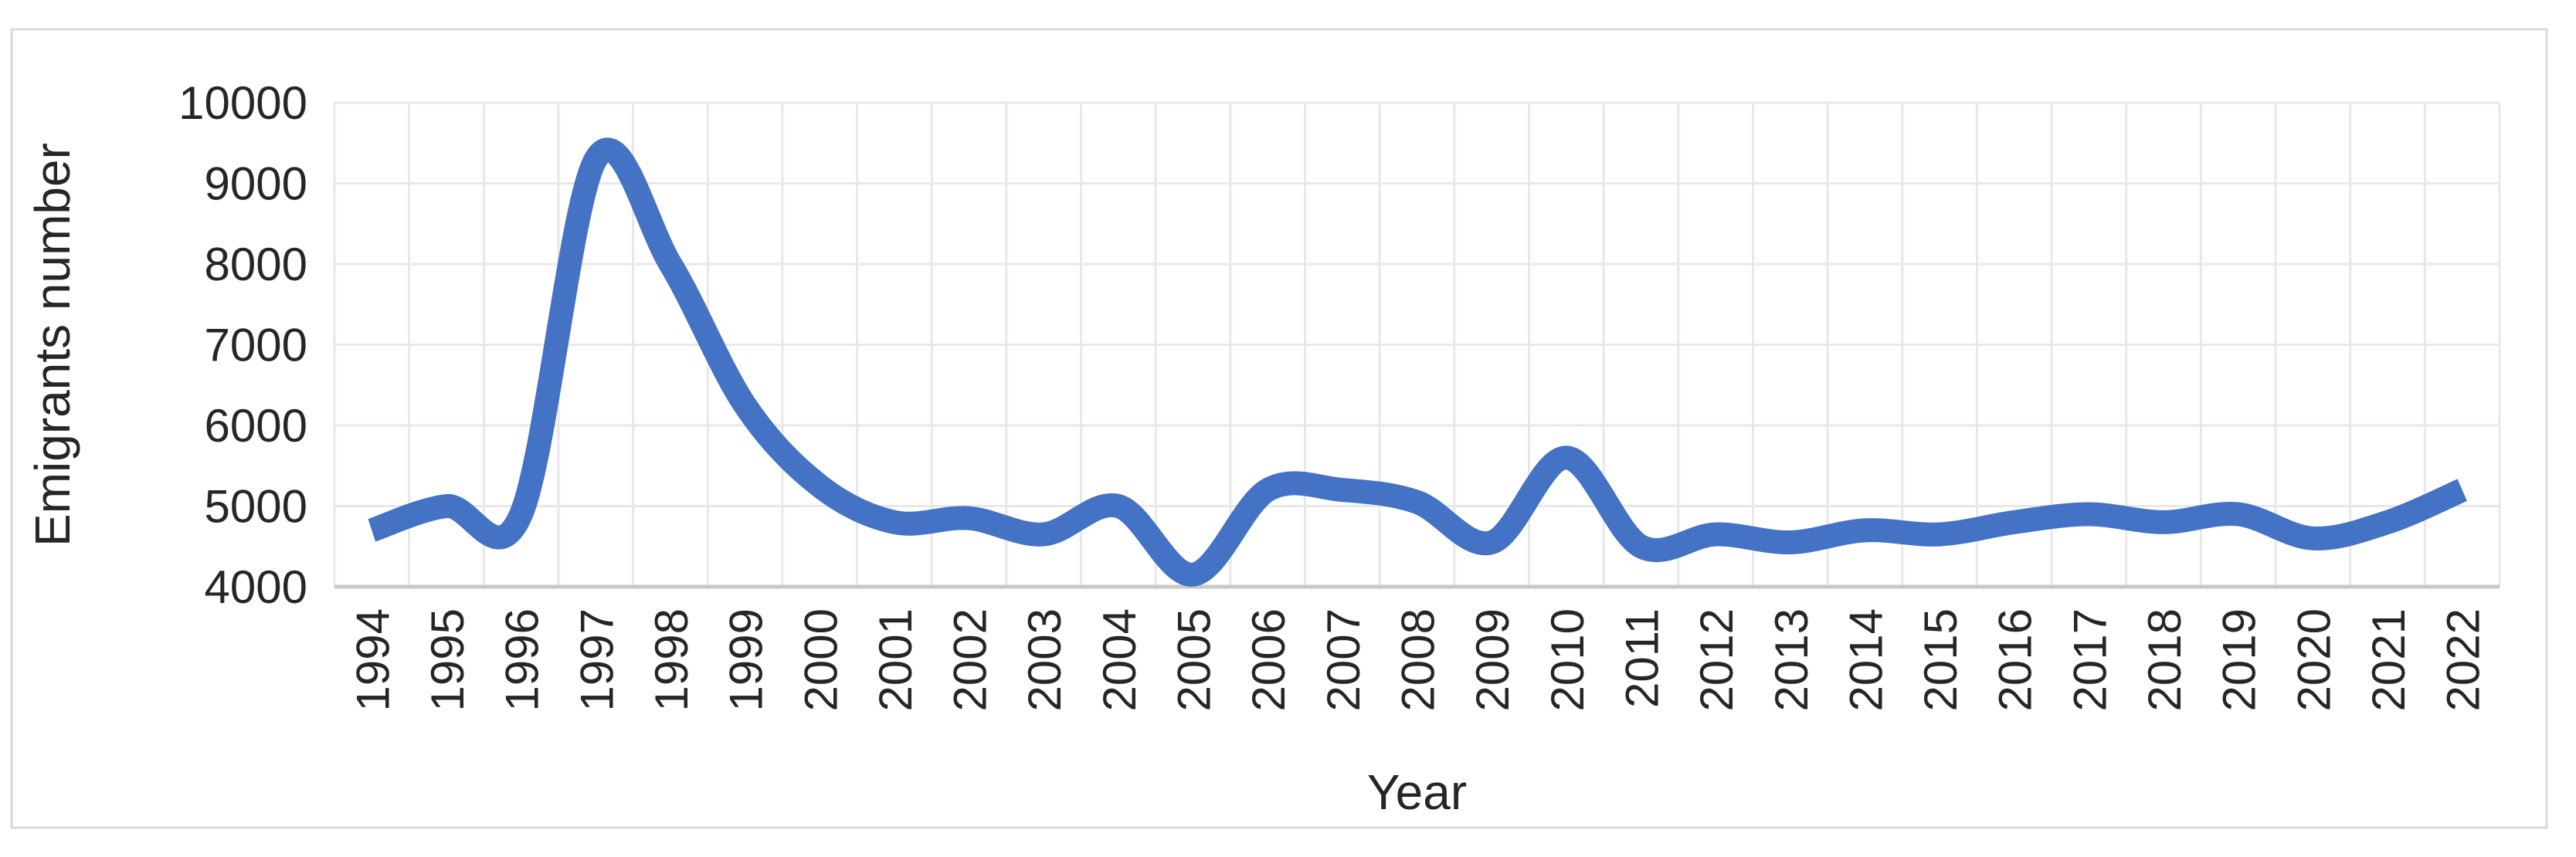  Describe the element at coordinates (2463, 659) in the screenshot. I see `x-tick-label: 2022` at that location.